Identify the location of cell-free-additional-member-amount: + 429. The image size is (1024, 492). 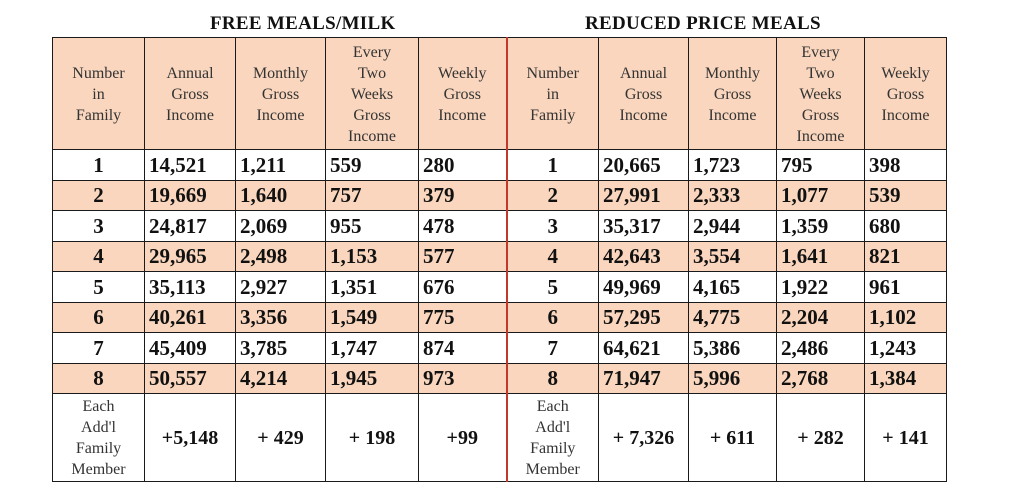
(280, 437).